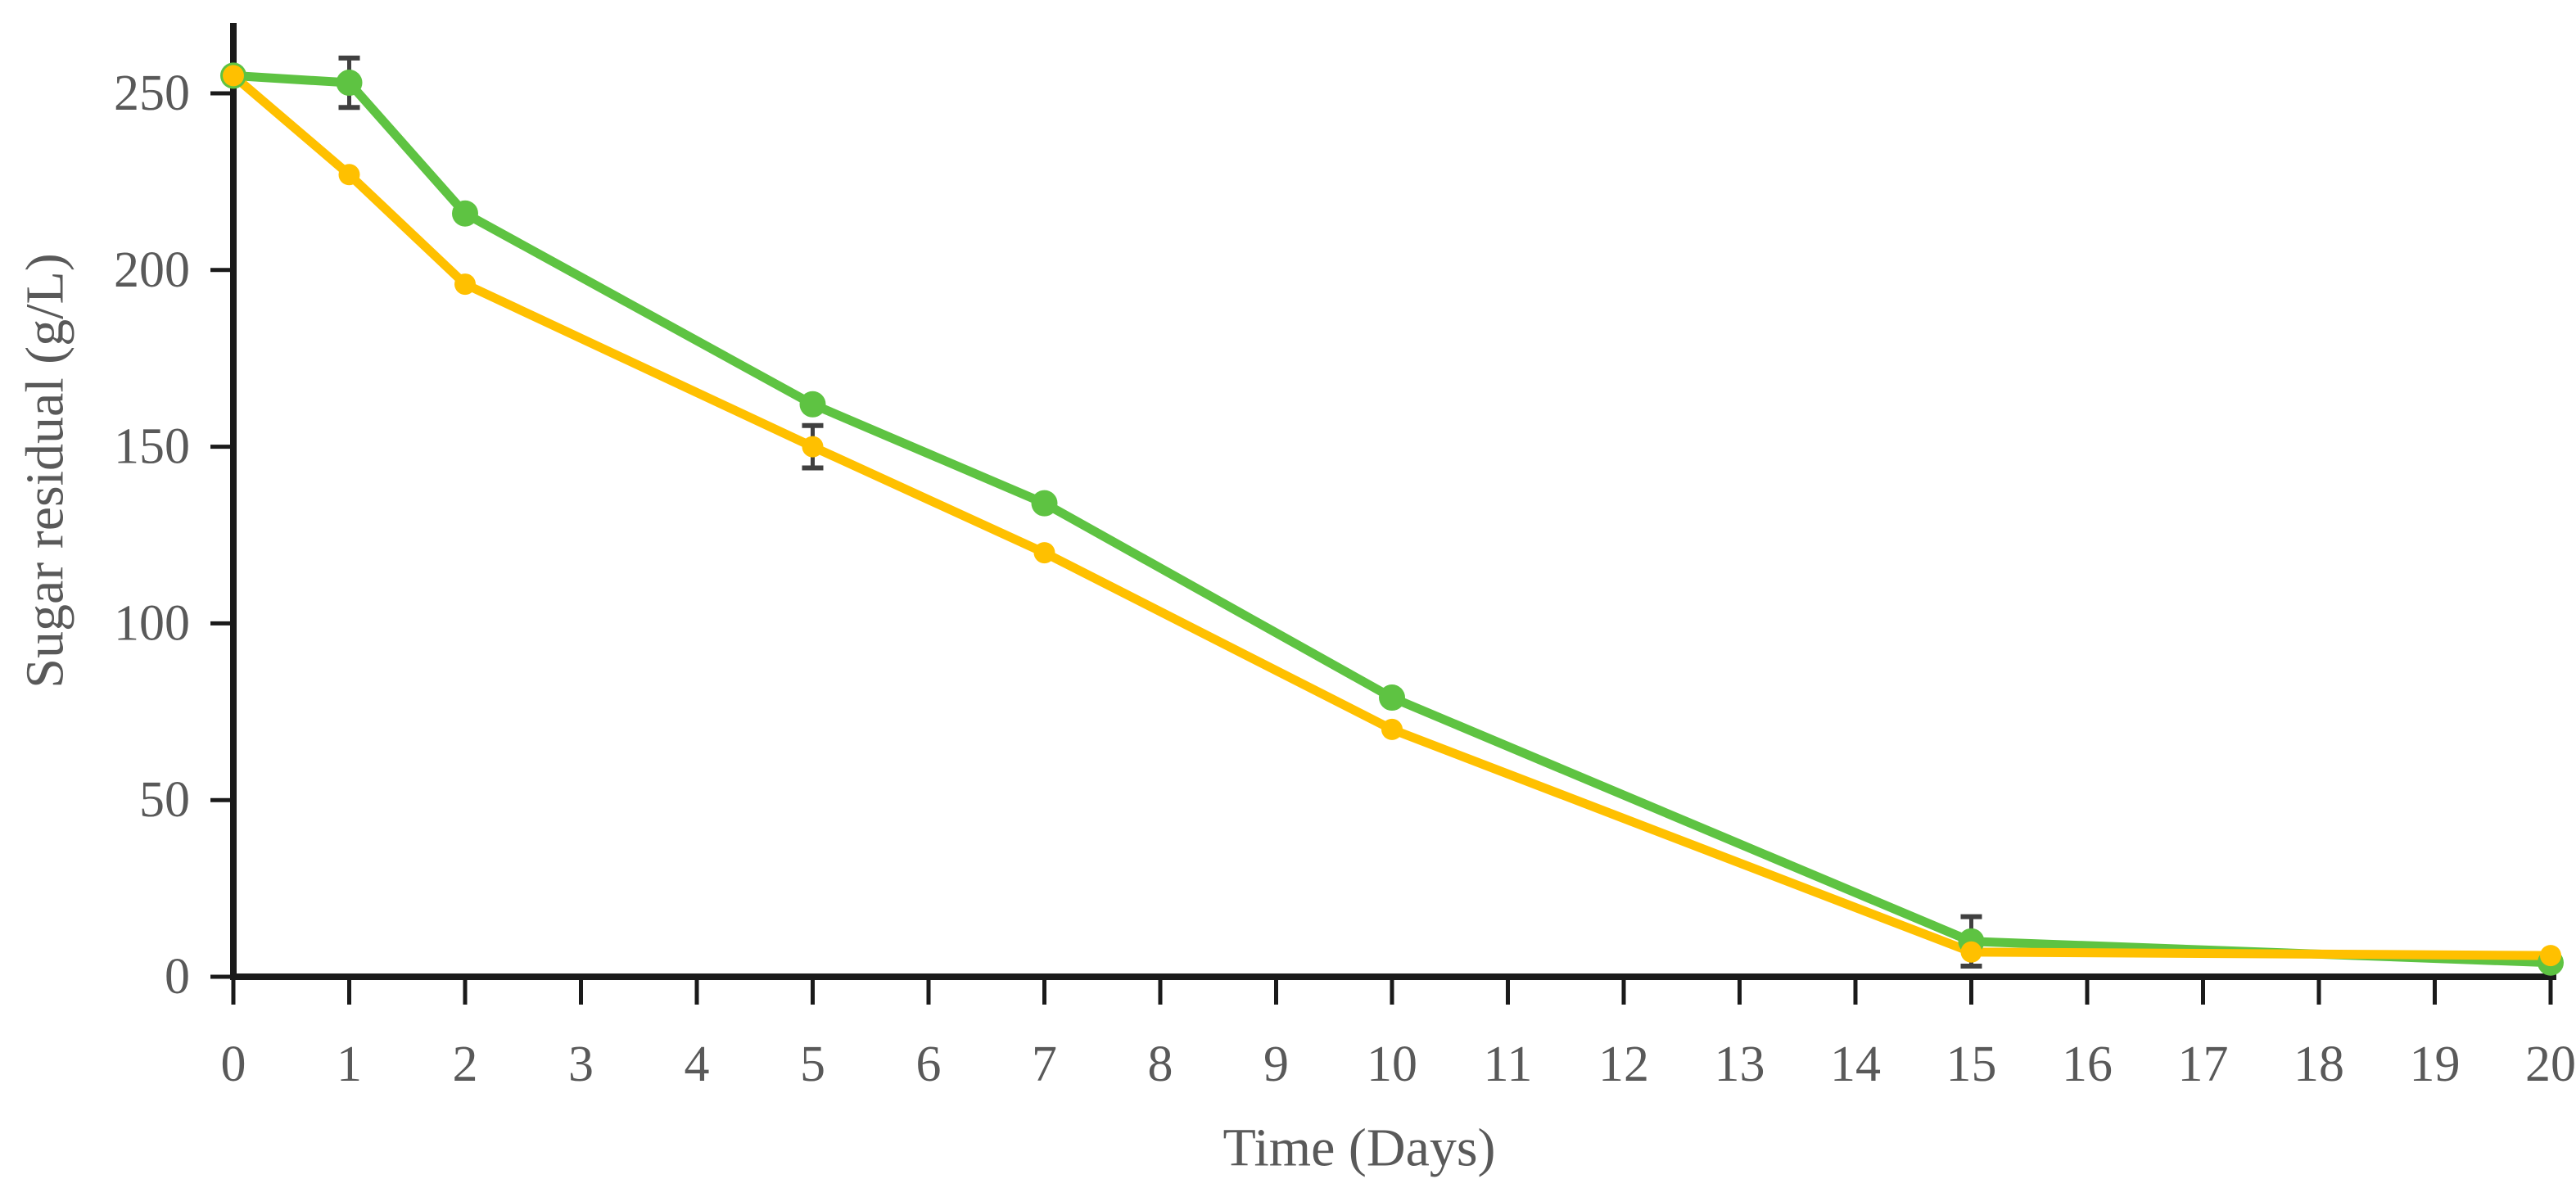 The image size is (2576, 1197). I want to click on data-point-yellow-day0, so click(233, 76).